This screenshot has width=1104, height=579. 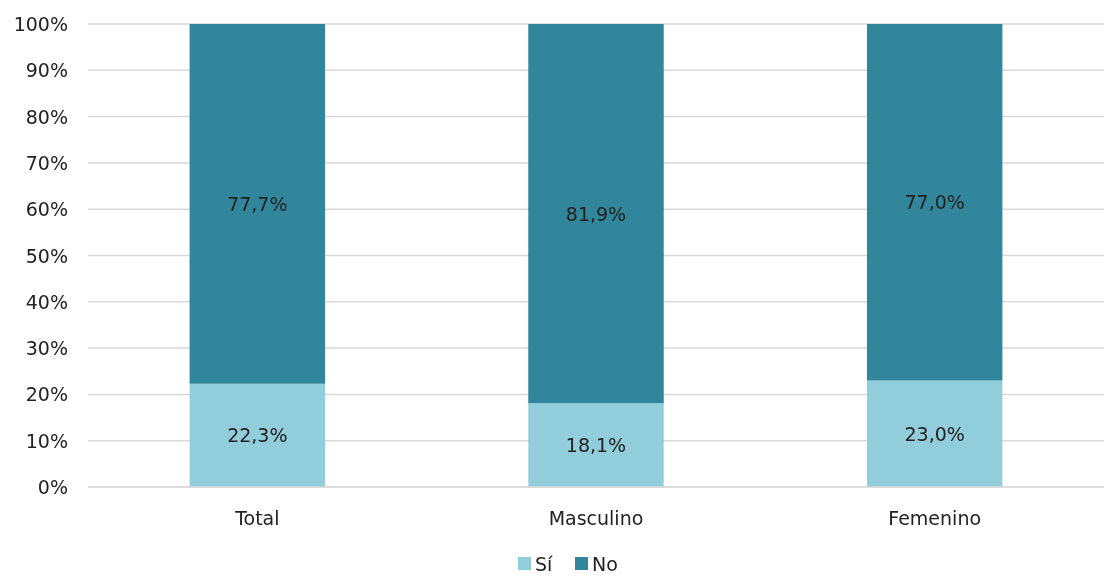 What do you see at coordinates (46, 394) in the screenshot?
I see `y-tick-label: 20%` at bounding box center [46, 394].